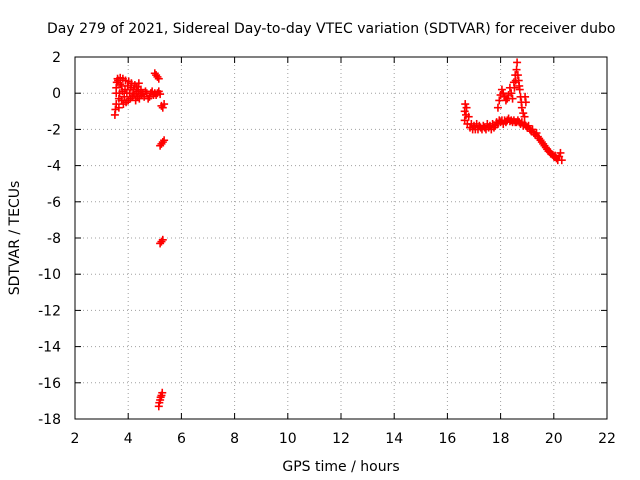 Image resolution: width=640 pixels, height=480 pixels. I want to click on y-axis-label: SDTVAR / TECUs, so click(15, 238).